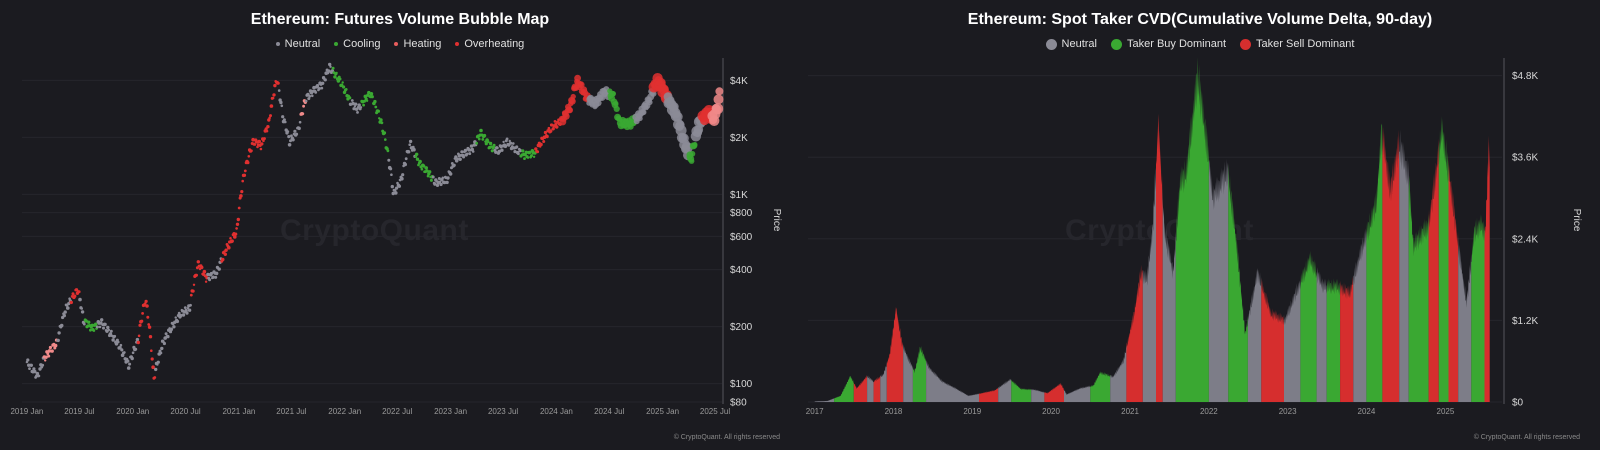 The width and height of the screenshot is (1600, 450). I want to click on y-tick-label: $400, so click(741, 270).